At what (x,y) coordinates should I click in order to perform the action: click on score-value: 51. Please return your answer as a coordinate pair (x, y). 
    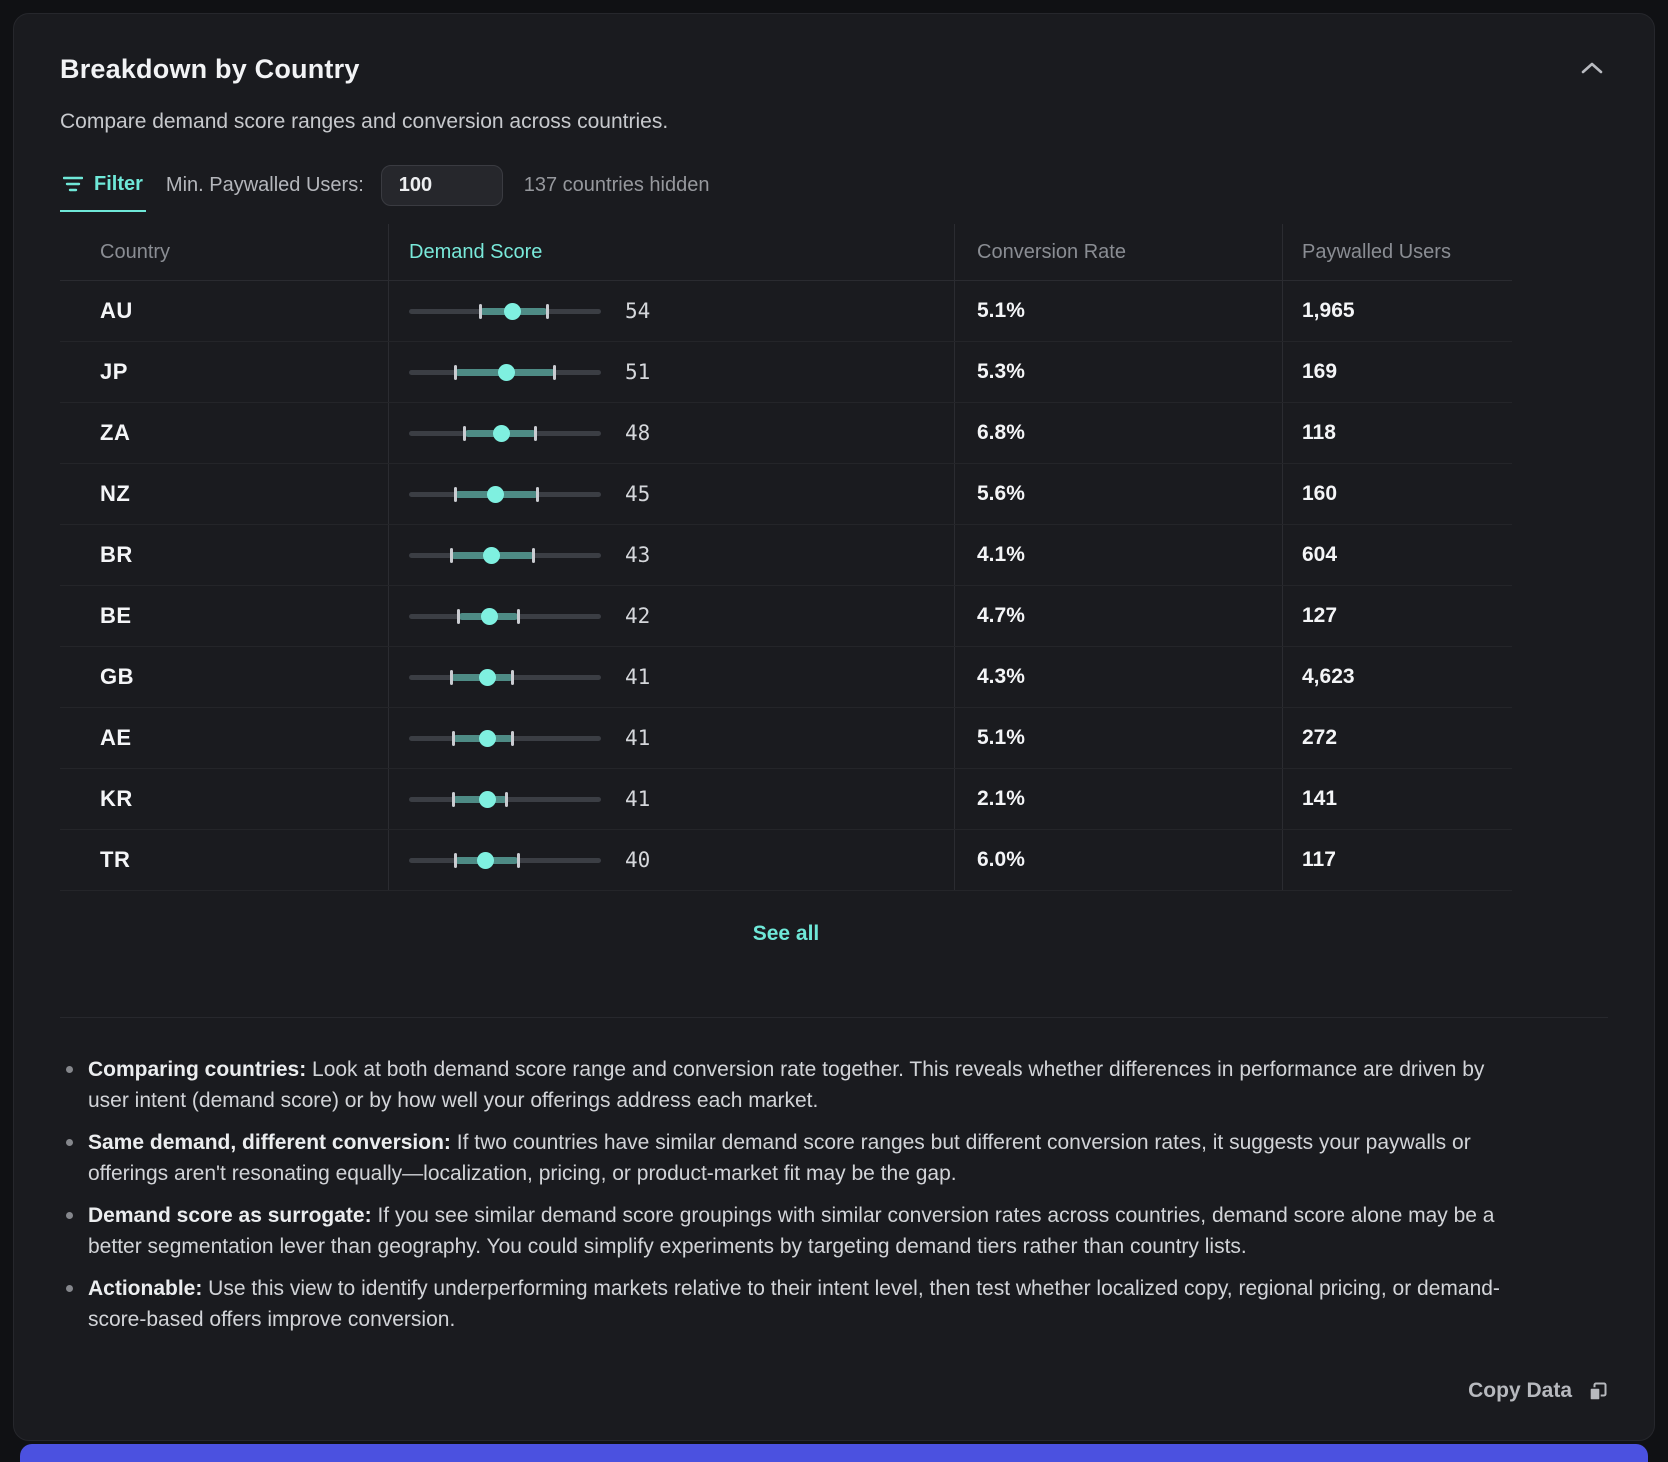
    Looking at the image, I should click on (638, 372).